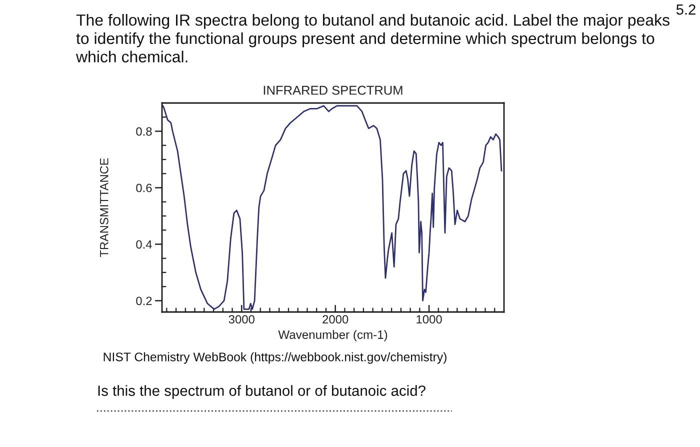 Image resolution: width=700 pixels, height=447 pixels. Describe the element at coordinates (333, 336) in the screenshot. I see `x-axis-title: Wavenumber (cm-1)` at that location.